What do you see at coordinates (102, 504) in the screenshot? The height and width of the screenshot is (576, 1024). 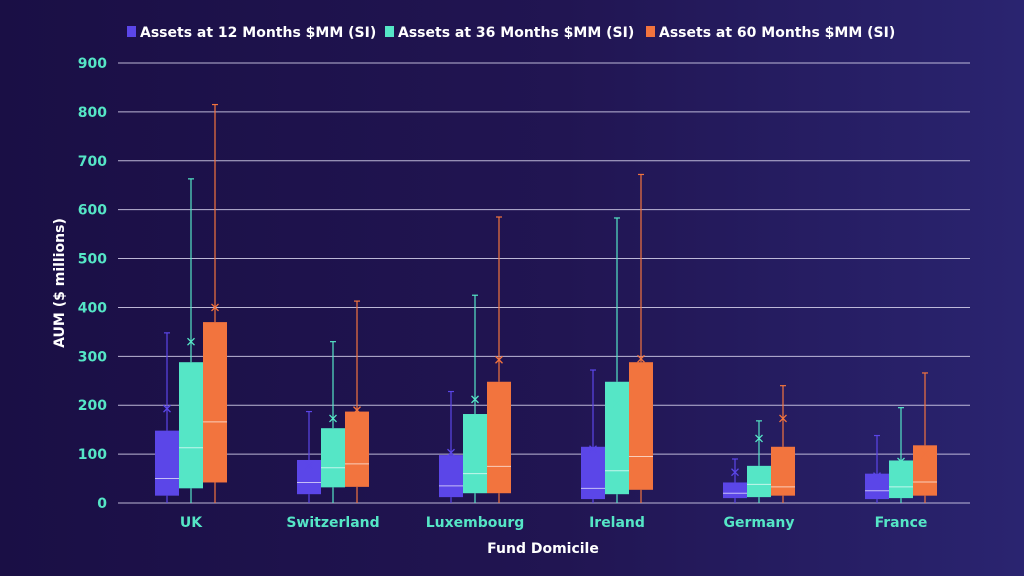 I see `y-tick-label: 0` at bounding box center [102, 504].